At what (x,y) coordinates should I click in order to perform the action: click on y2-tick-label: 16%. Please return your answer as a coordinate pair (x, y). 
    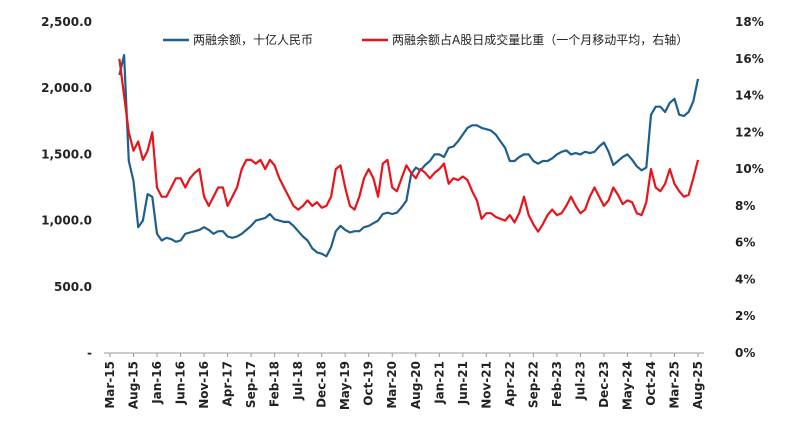
    Looking at the image, I should click on (749, 59).